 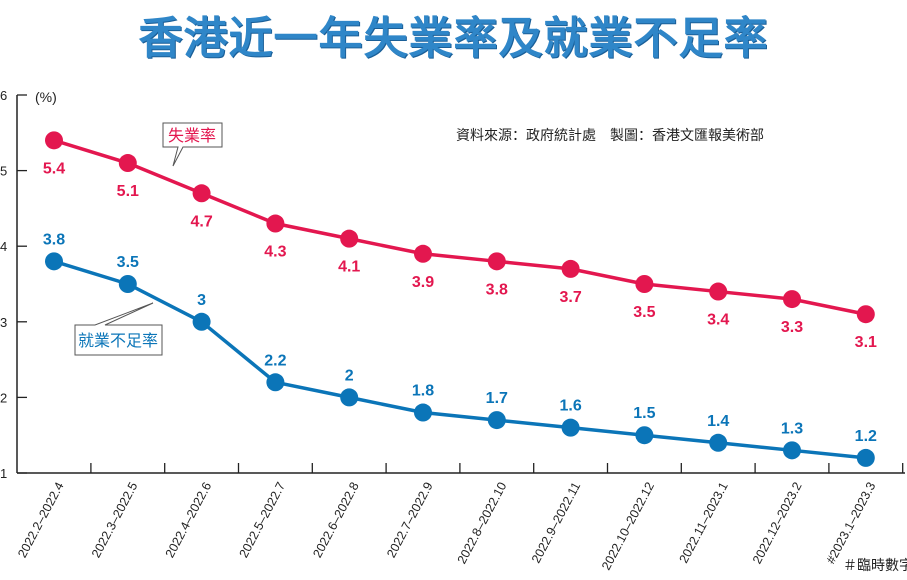 What do you see at coordinates (3, 95) in the screenshot?
I see `y-tick-label: 6` at bounding box center [3, 95].